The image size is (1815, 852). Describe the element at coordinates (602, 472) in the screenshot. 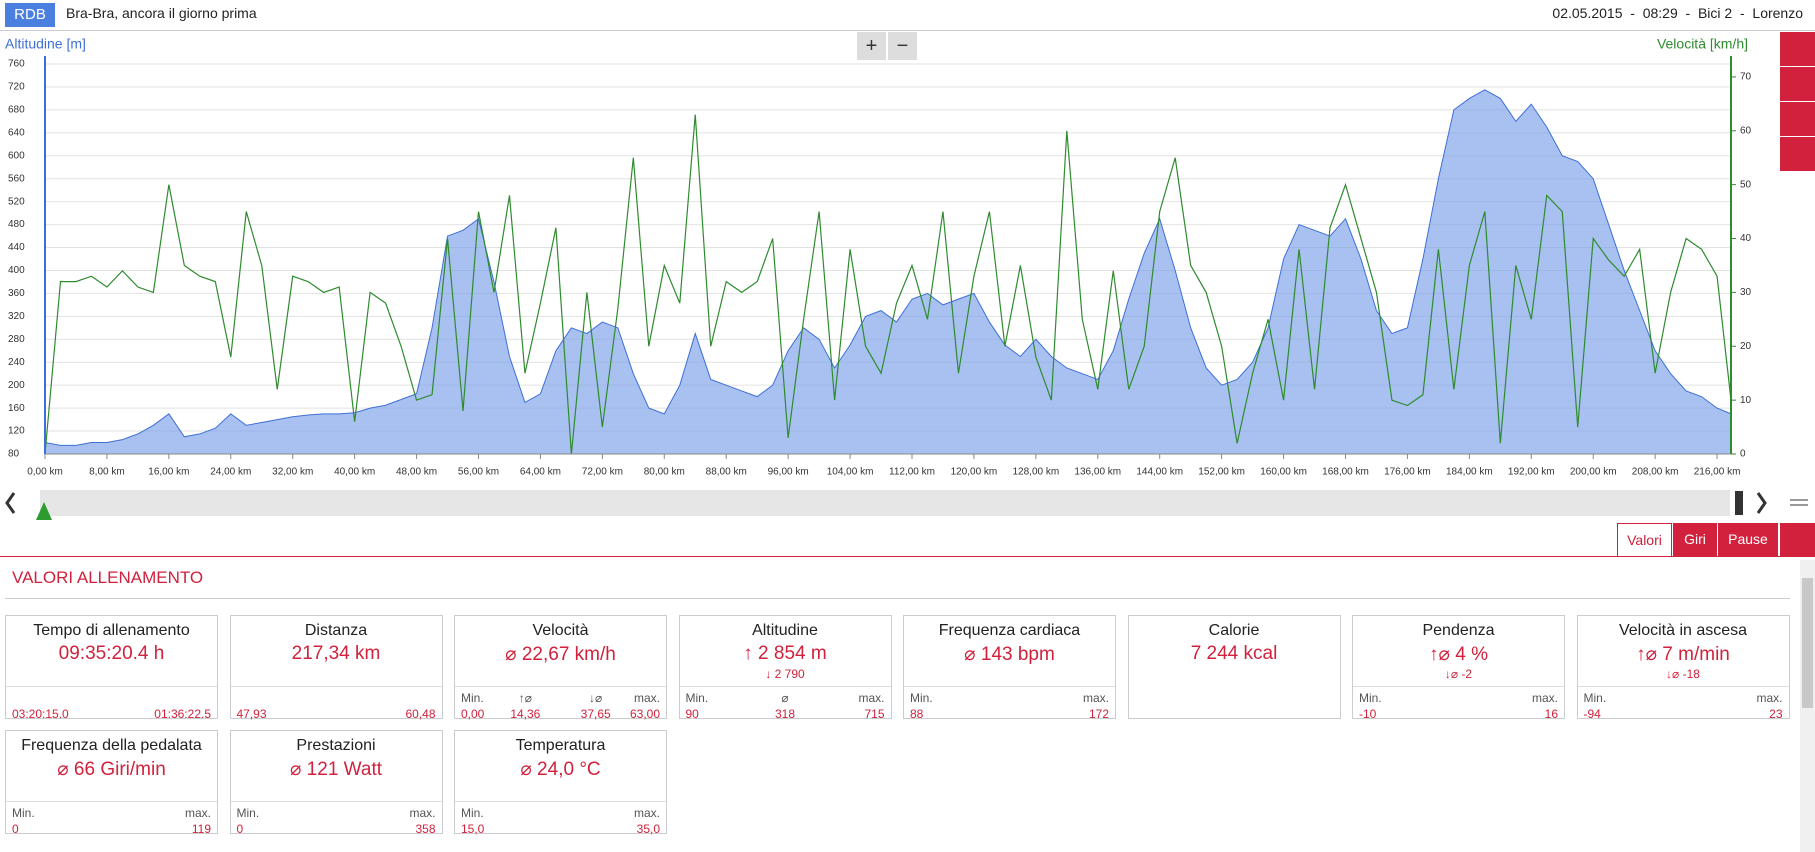

I see `x-tick-label: 72,00 km` at that location.